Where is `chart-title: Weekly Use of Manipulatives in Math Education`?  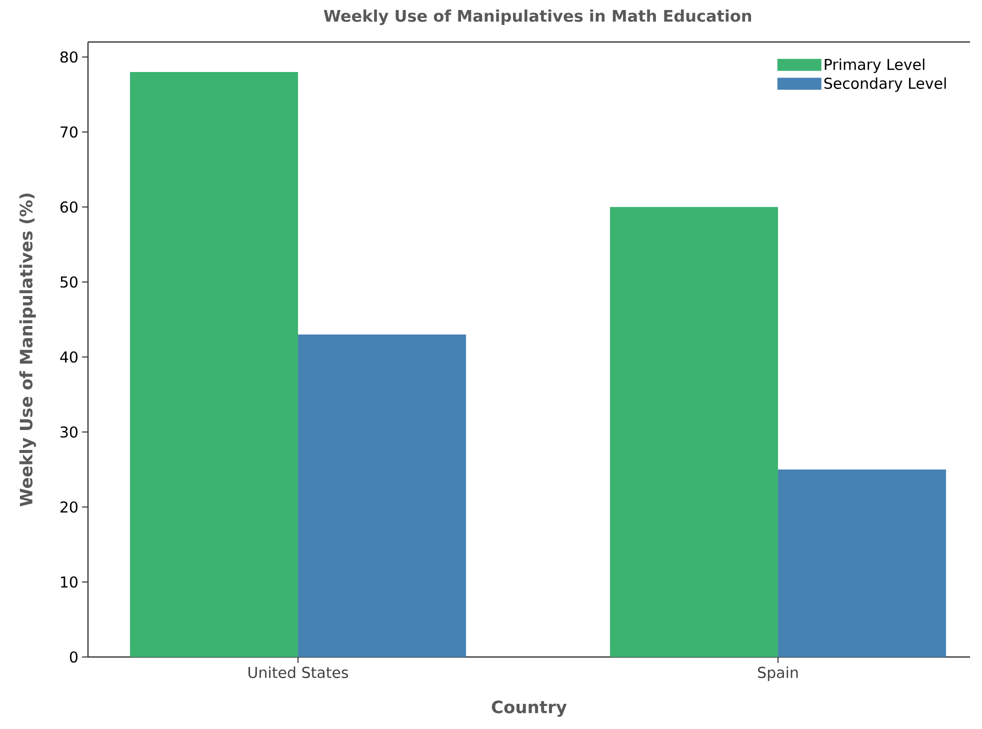 chart-title: Weekly Use of Manipulatives in Math Education is located at coordinates (538, 18).